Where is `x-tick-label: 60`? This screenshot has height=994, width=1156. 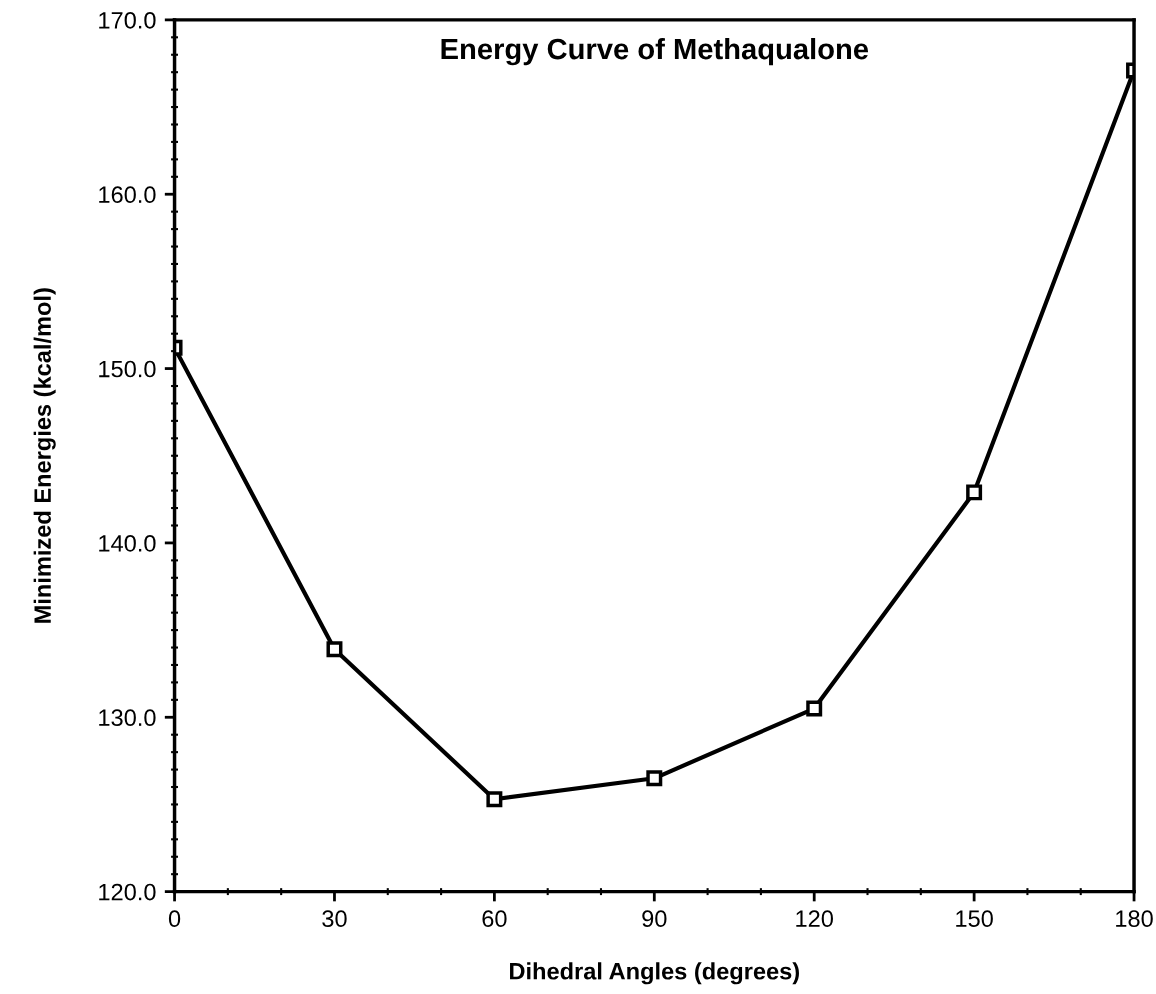
x-tick-label: 60 is located at coordinates (494, 919).